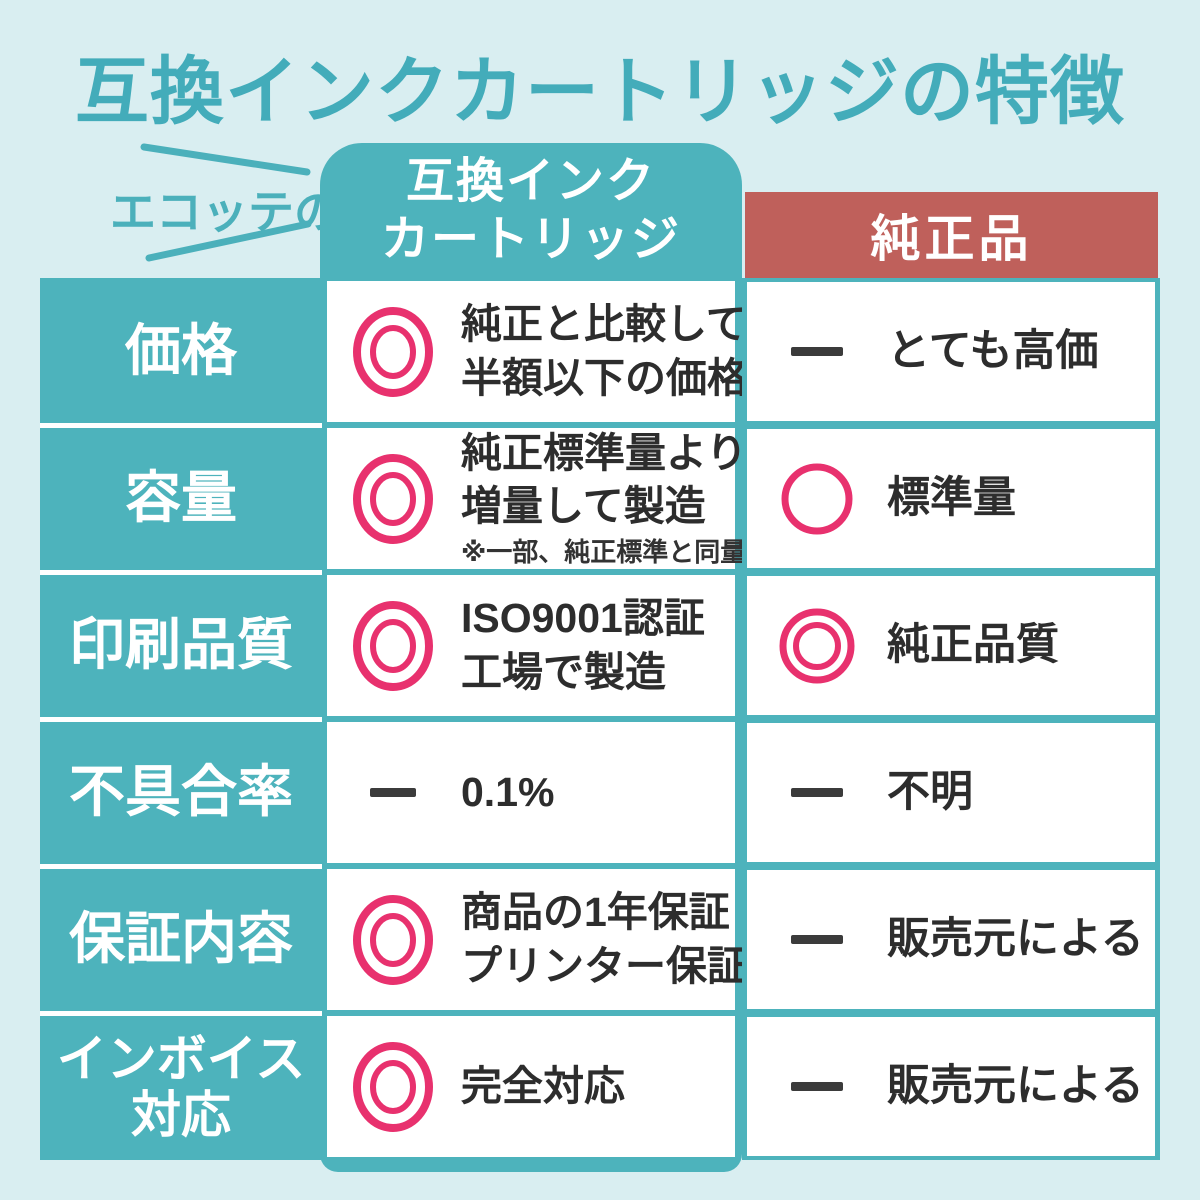 The image size is (1200, 1200). I want to click on compat-cell-quality: ISO9001認証 工場で製造, so click(531, 645).